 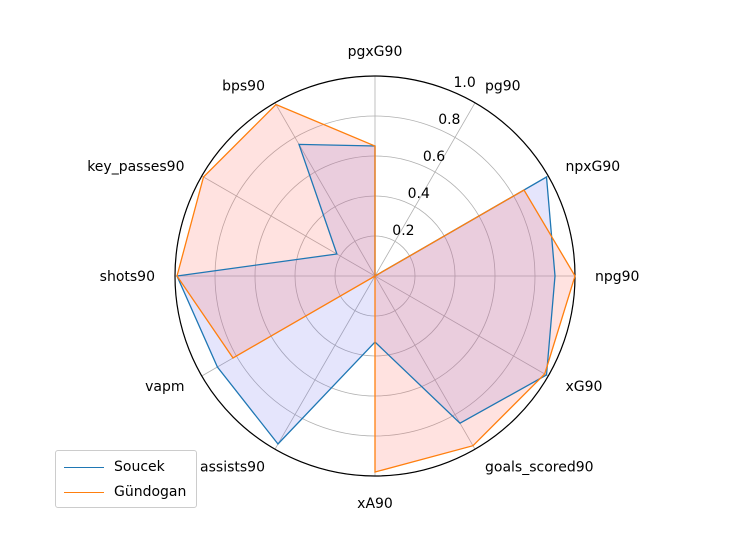 I want to click on legend-label-soucek: Soucek, so click(x=139, y=467).